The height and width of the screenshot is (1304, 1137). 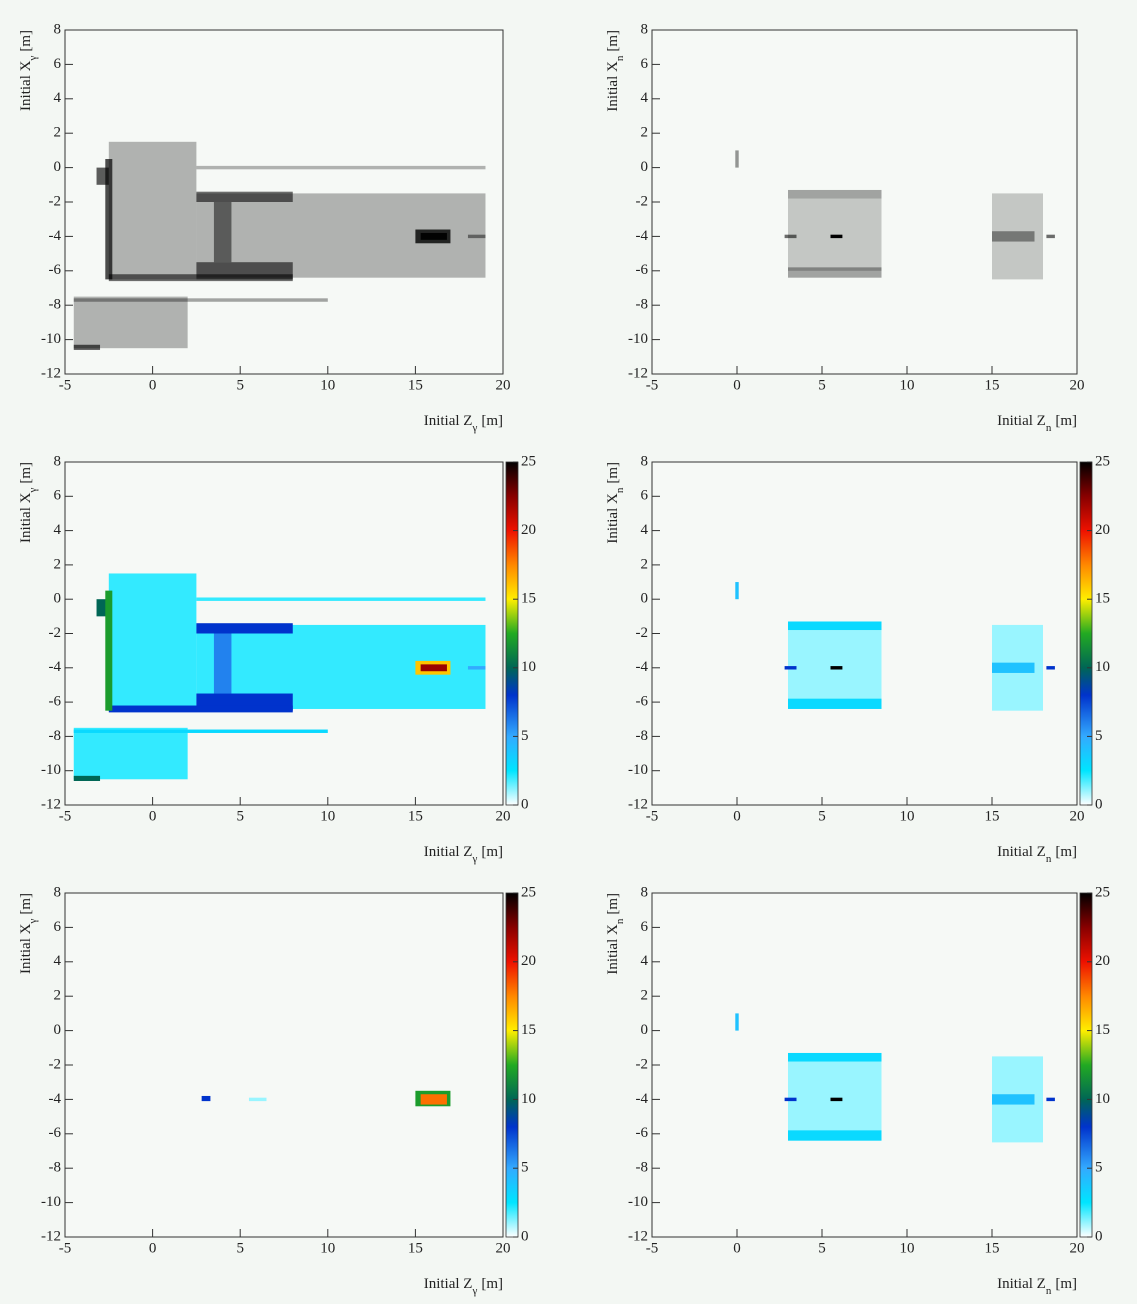 I want to click on colorbar-tick-label: 10, so click(x=528, y=667).